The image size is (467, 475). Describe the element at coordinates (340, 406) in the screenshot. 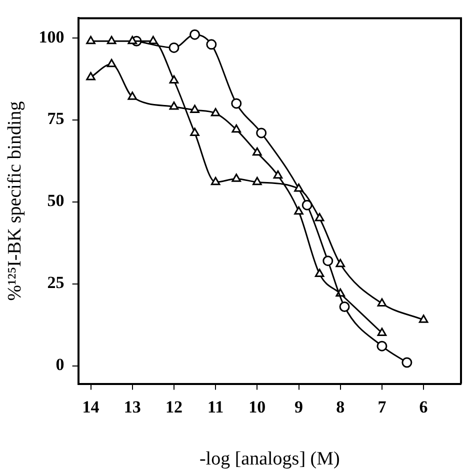

I see `x-tick-label: 8` at that location.